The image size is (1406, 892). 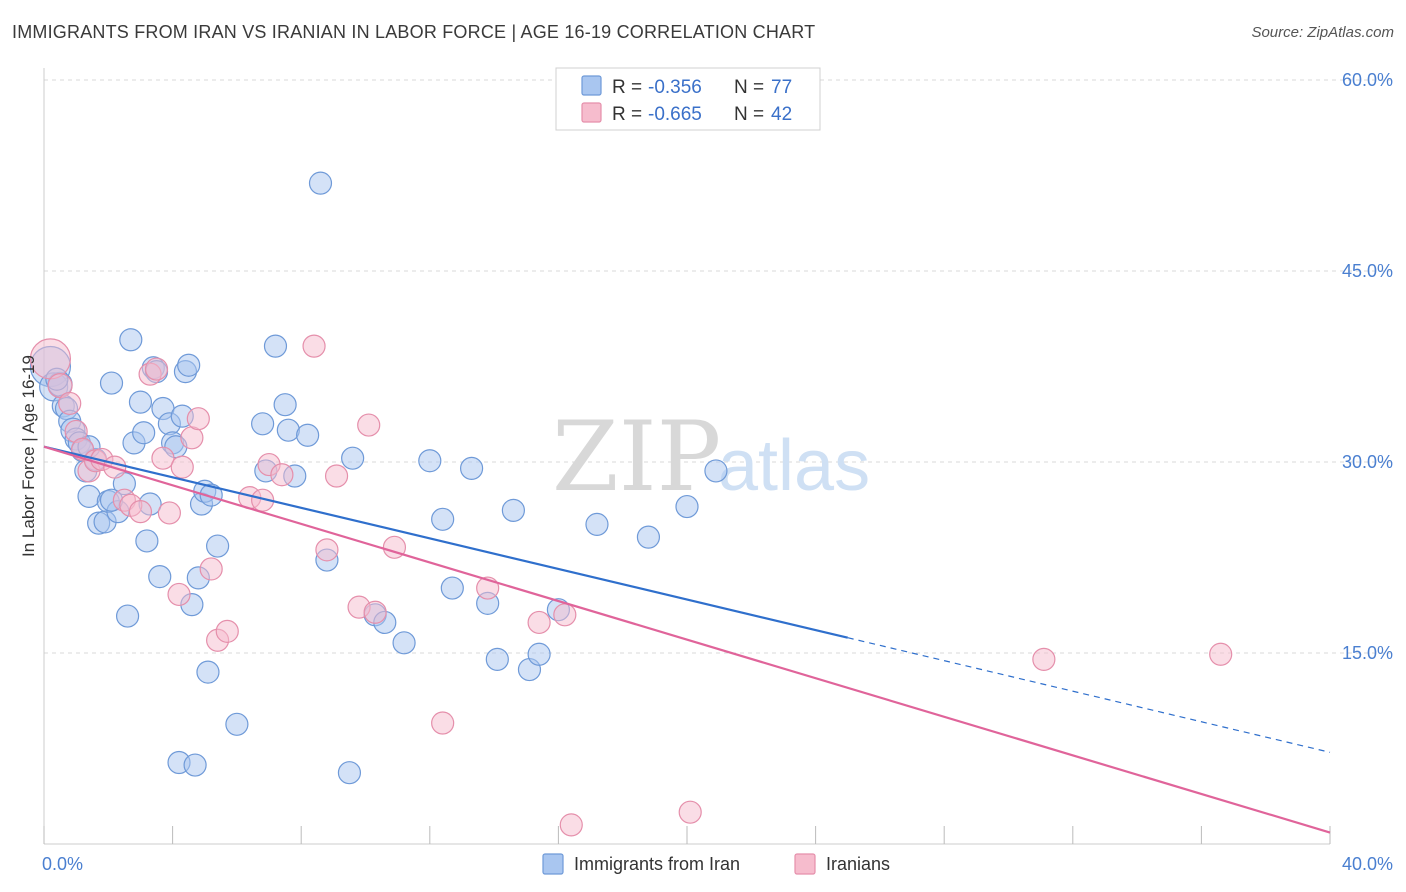 I want to click on watermark: ZIP atlas, so click(x=711, y=457).